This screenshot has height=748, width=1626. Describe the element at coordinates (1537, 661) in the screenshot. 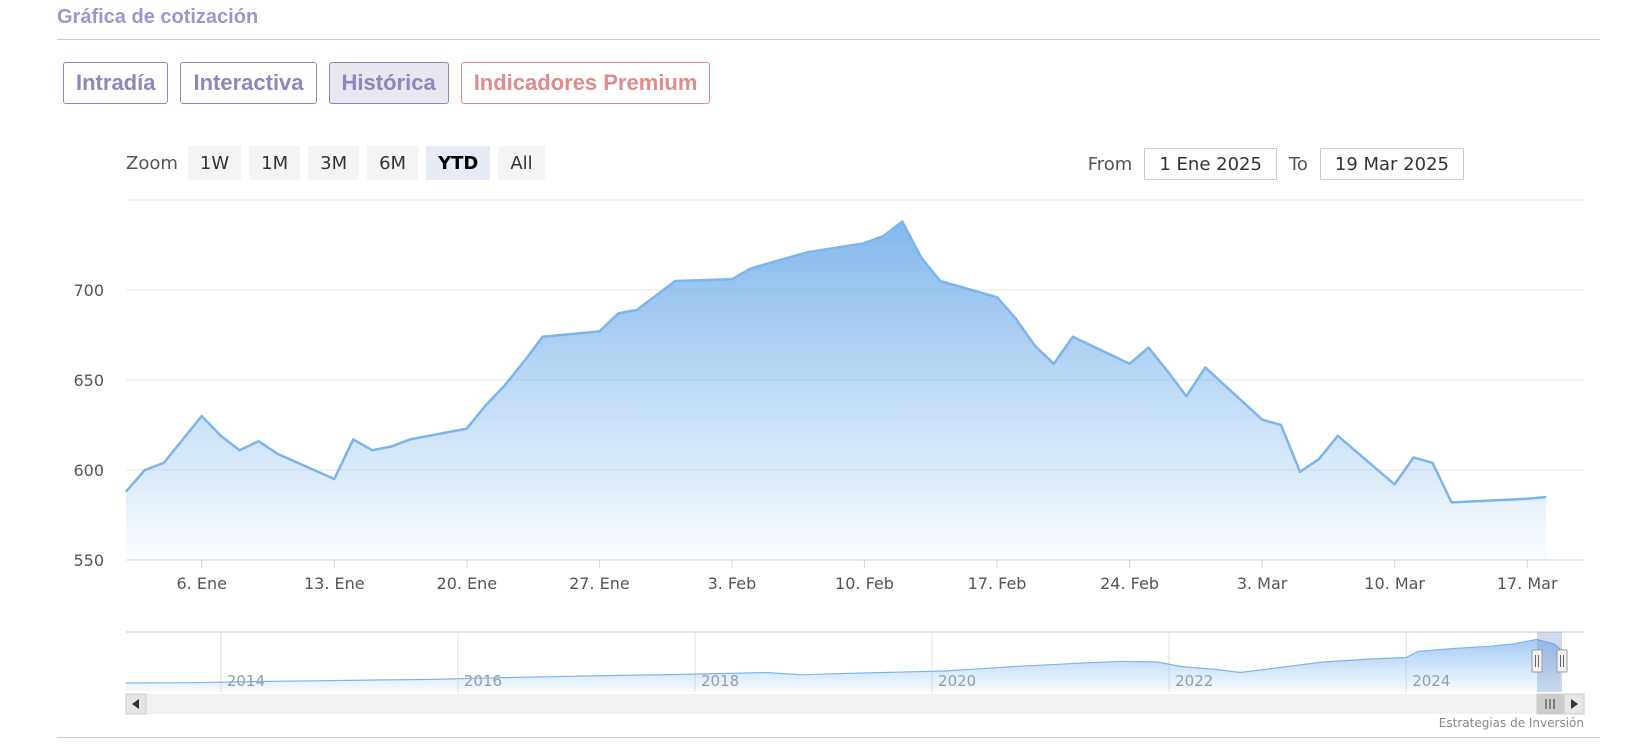

I see `navigator-left-handle` at that location.